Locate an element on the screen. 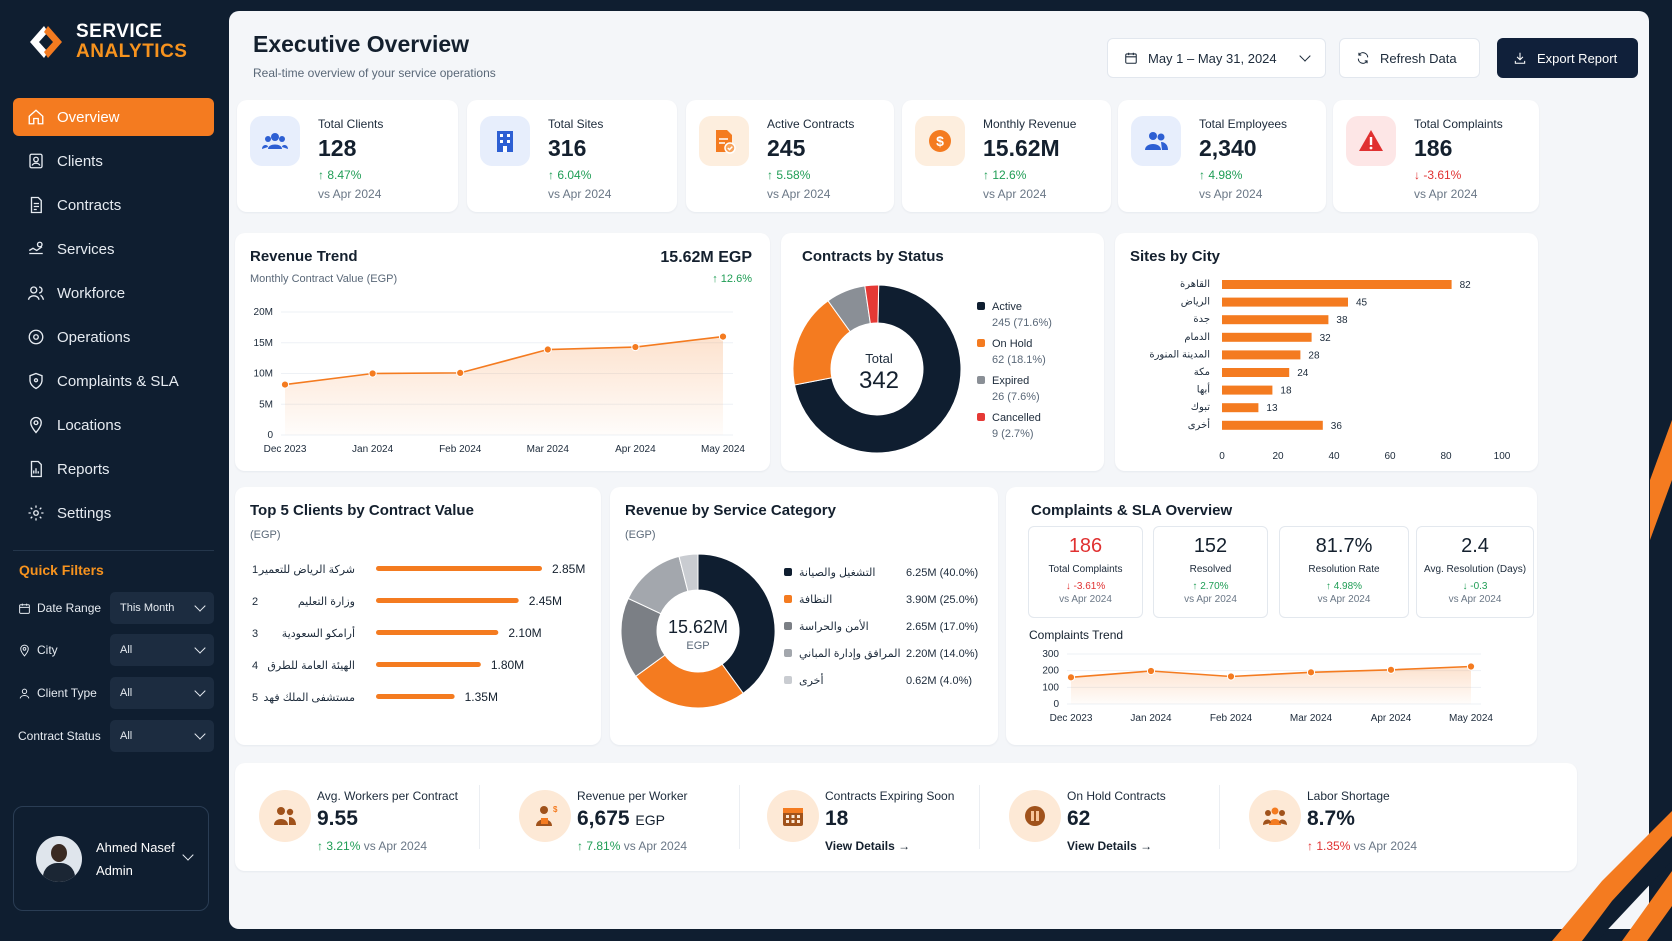 This screenshot has height=941, width=1672. export-button: Export Report is located at coordinates (1567, 58).